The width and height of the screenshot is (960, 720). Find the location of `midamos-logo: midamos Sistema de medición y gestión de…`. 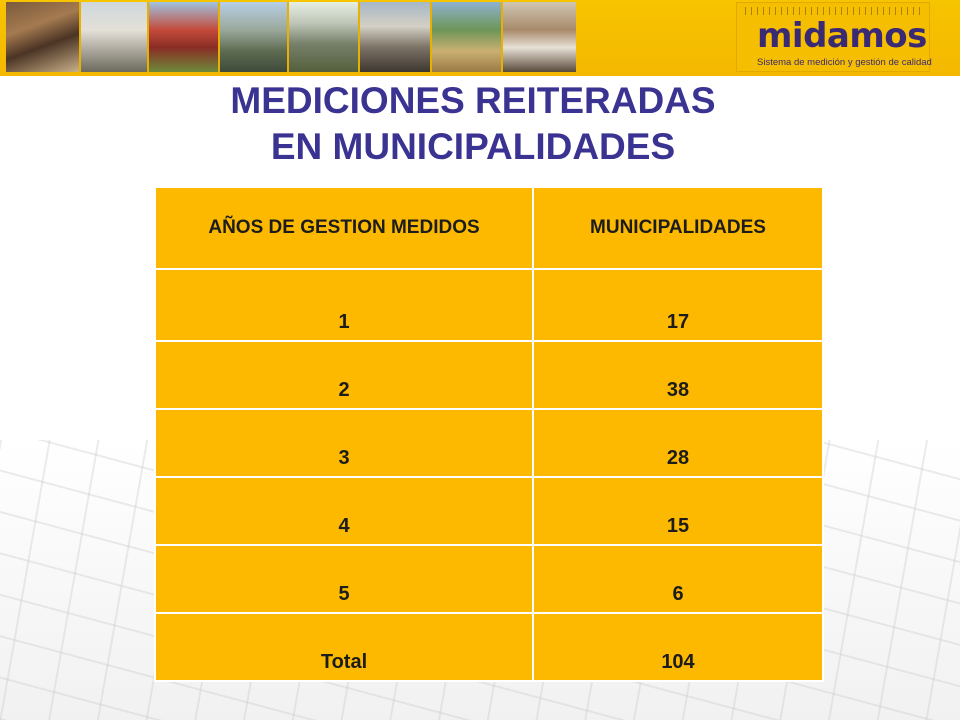

midamos-logo: midamos Sistema de medición y gestión de… is located at coordinates (833, 37).